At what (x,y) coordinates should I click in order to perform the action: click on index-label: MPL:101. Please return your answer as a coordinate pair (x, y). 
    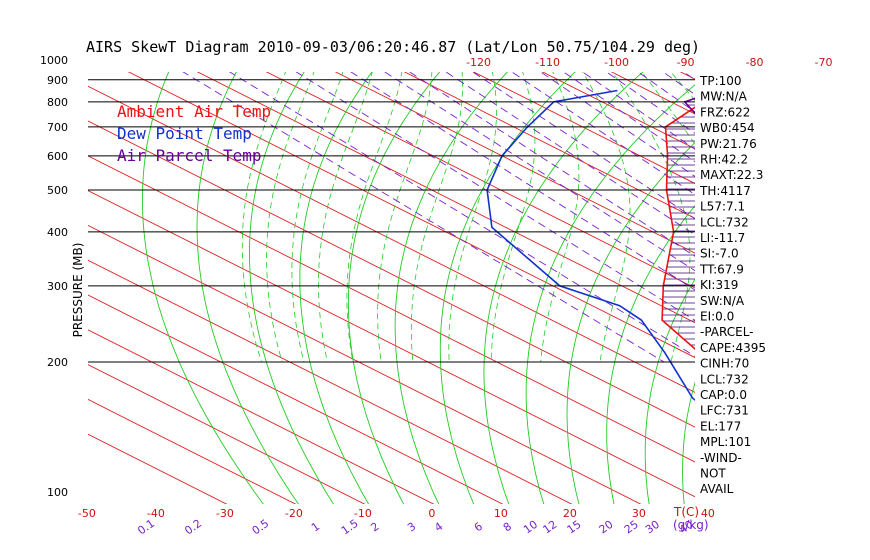
    Looking at the image, I should click on (725, 442).